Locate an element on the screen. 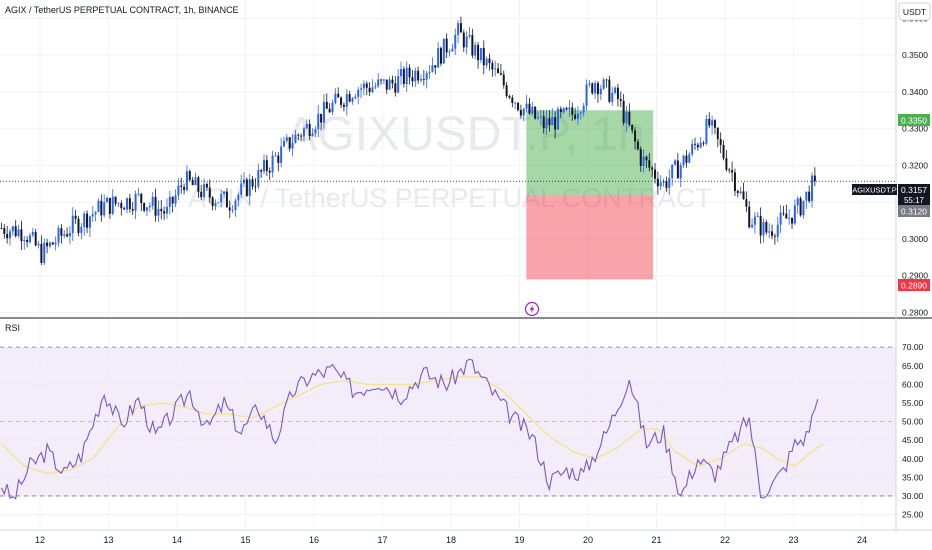 The height and width of the screenshot is (550, 932). time-tick-label: 14 is located at coordinates (177, 540).